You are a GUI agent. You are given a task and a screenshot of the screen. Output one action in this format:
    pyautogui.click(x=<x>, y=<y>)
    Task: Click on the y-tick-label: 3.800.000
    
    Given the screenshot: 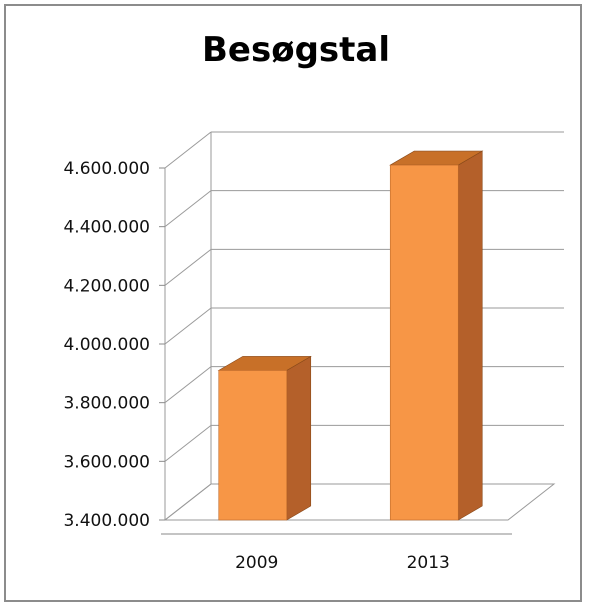 What is the action you would take?
    pyautogui.click(x=106, y=404)
    